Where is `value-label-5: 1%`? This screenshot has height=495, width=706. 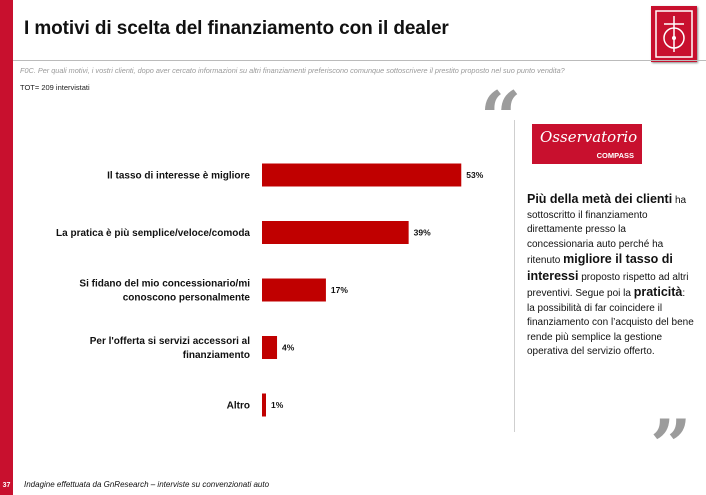 value-label-5: 1% is located at coordinates (277, 405).